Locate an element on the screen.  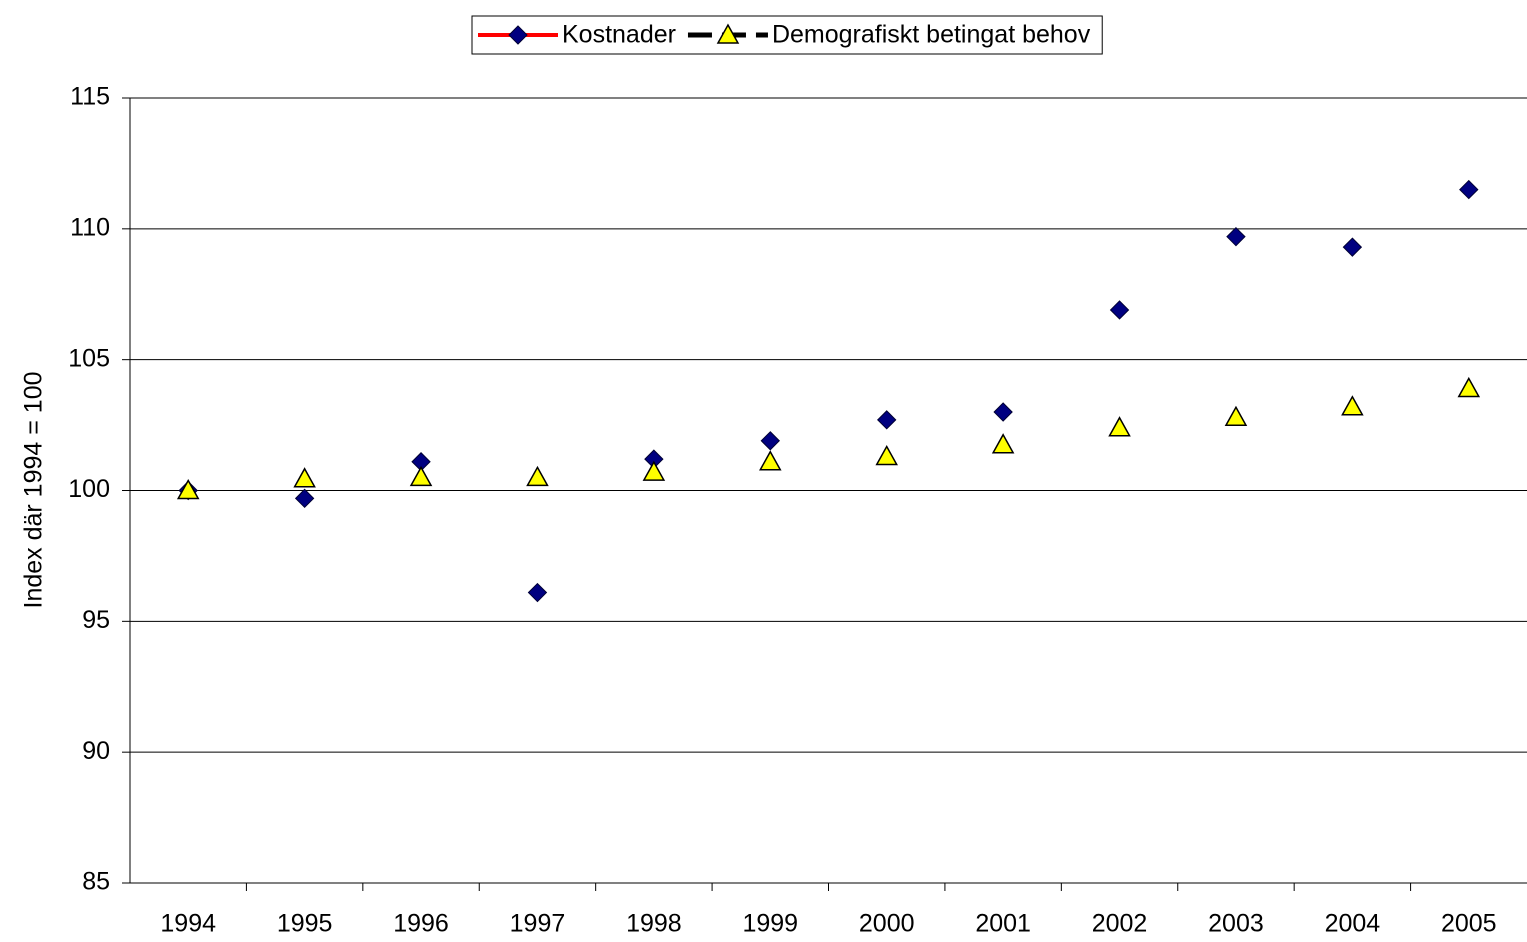
legend-box is located at coordinates (787, 35).